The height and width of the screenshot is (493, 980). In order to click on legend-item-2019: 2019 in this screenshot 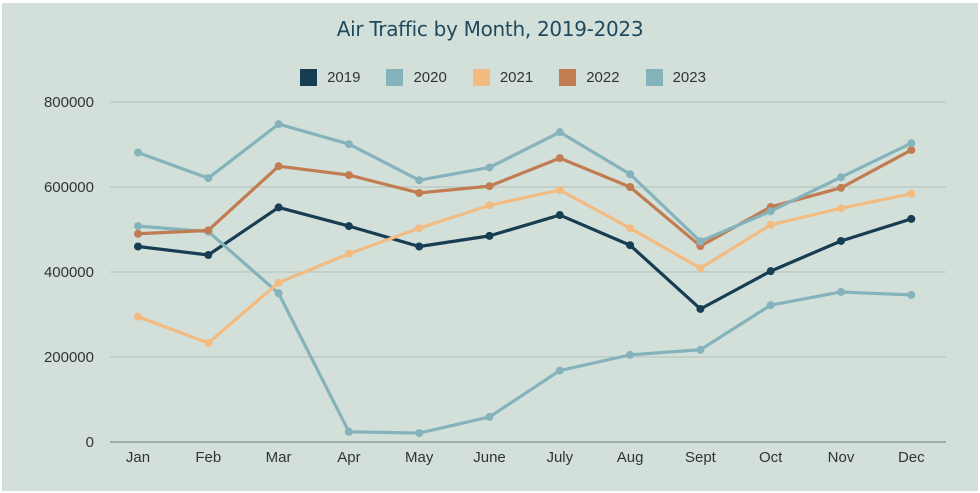, I will do `click(330, 77)`.